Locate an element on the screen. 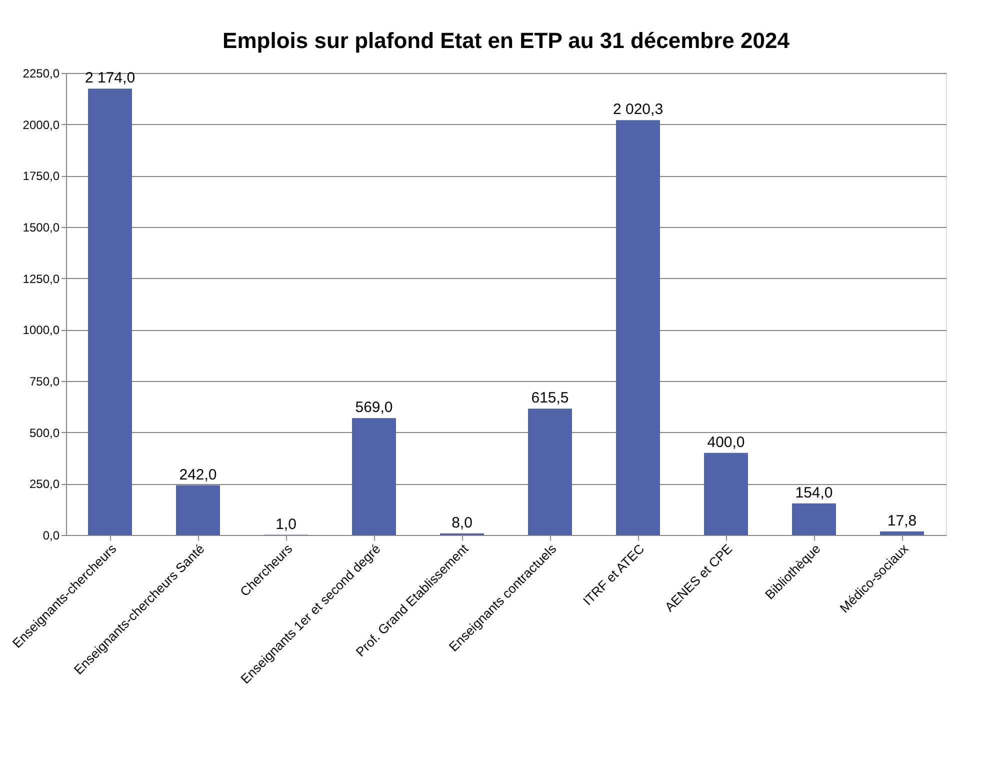 The image size is (1000, 765). data-label: 17,8 is located at coordinates (902, 521).